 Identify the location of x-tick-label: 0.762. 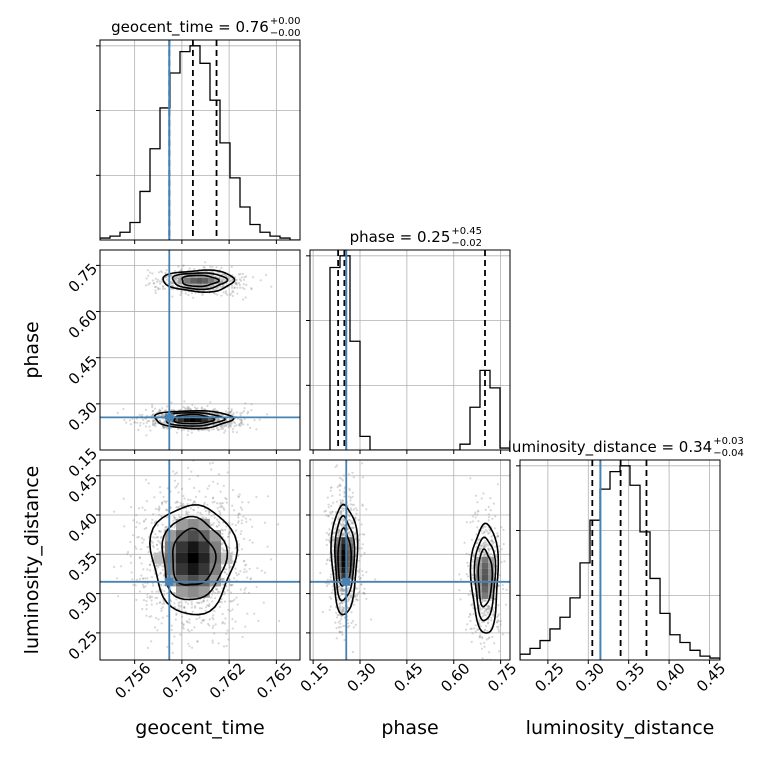
(227, 680).